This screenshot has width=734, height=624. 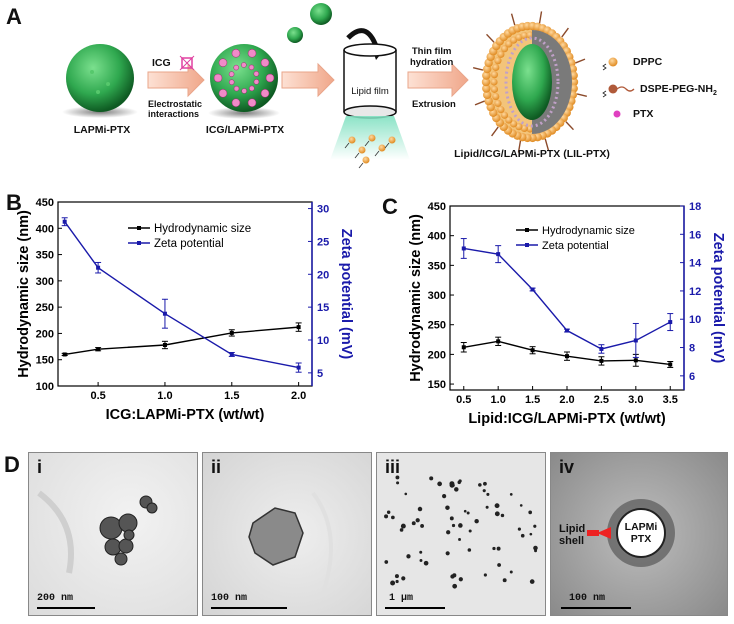 What do you see at coordinates (45, 282) in the screenshot?
I see `y-tick-label: 300` at bounding box center [45, 282].